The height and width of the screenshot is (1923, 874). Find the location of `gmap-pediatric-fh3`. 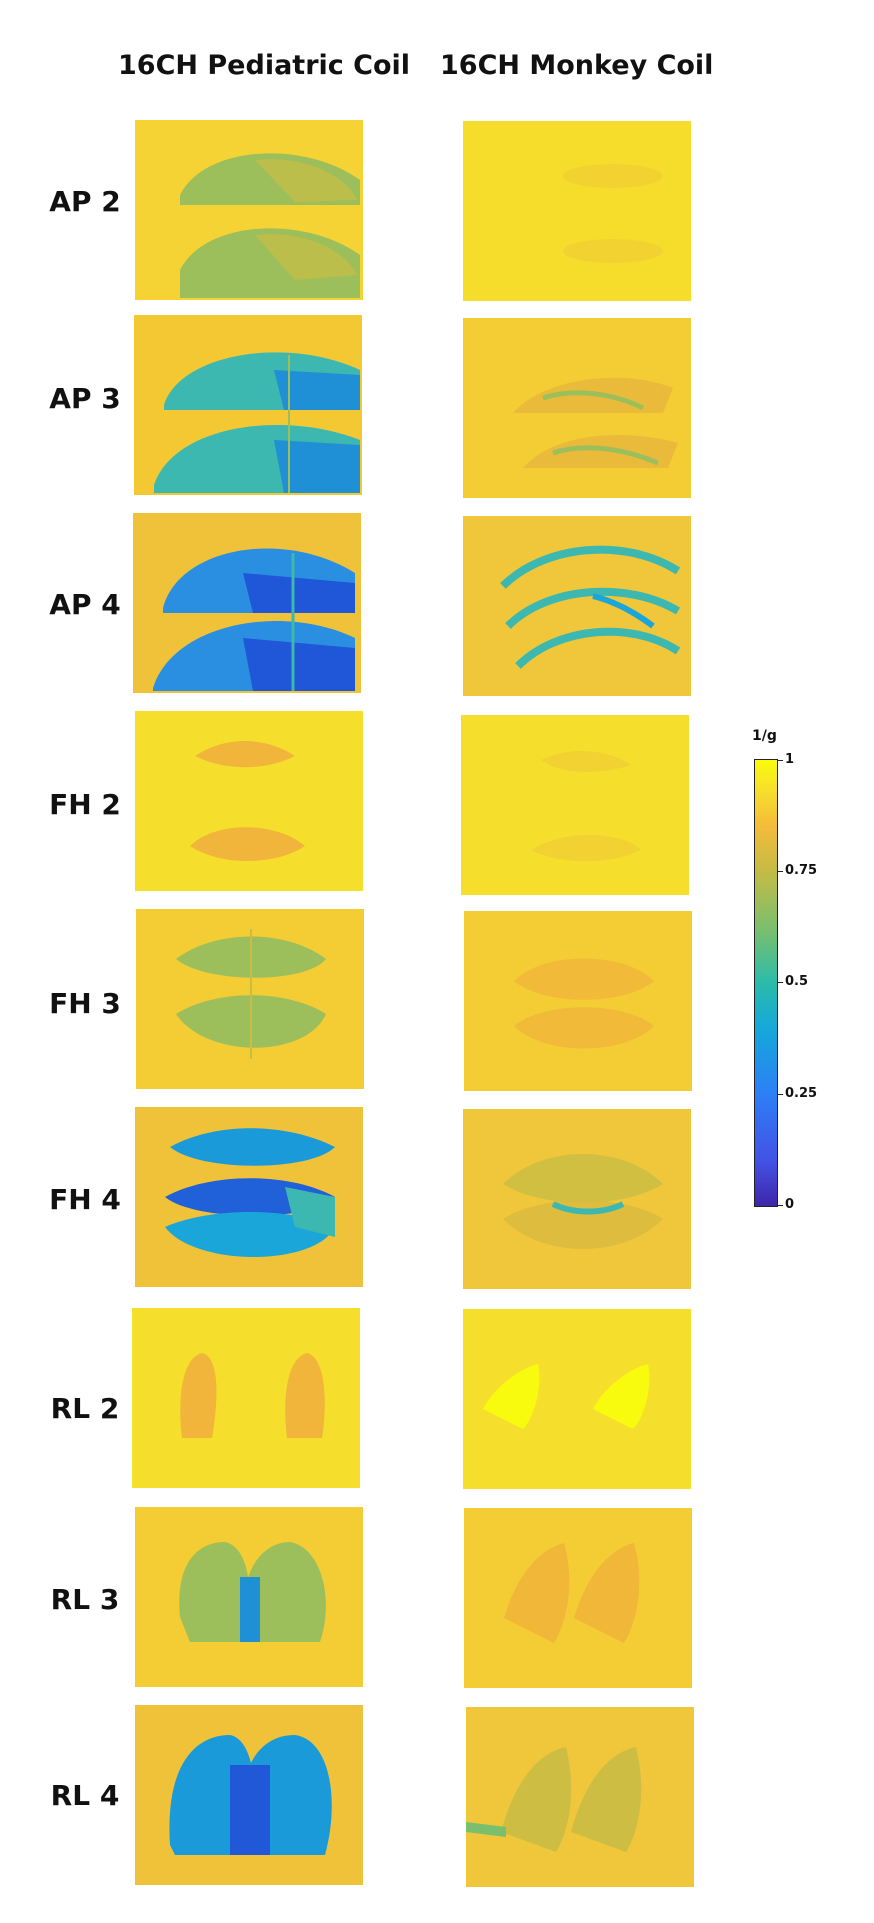

gmap-pediatric-fh3 is located at coordinates (250, 999).